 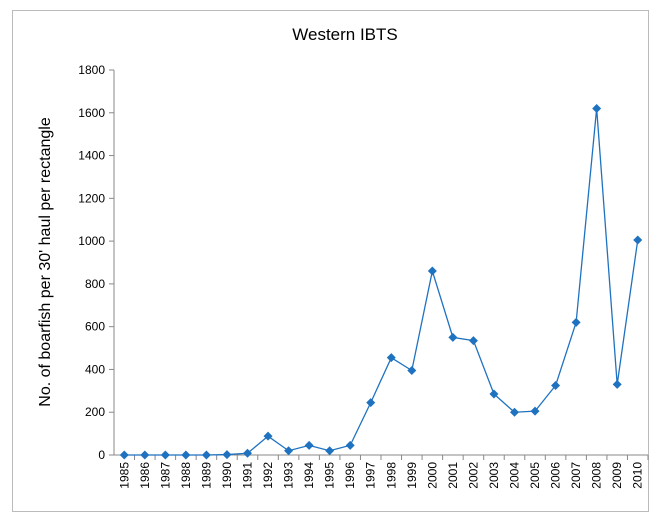 I want to click on x-tick-label: 1990, so click(x=227, y=475).